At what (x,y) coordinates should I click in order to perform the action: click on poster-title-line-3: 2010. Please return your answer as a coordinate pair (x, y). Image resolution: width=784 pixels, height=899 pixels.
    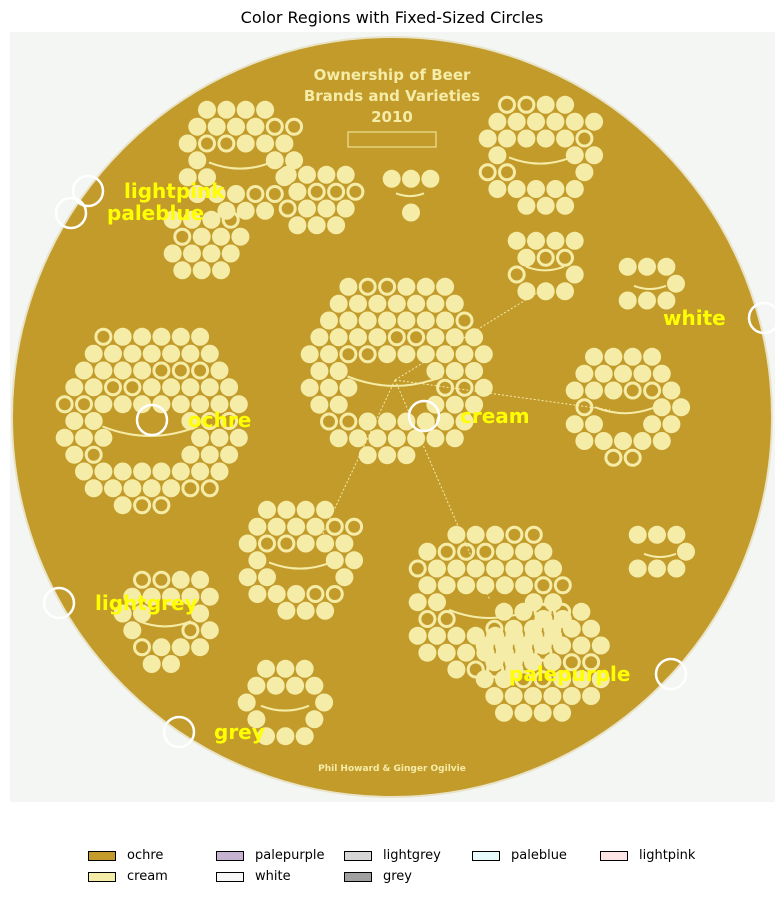
    Looking at the image, I should click on (392, 117).